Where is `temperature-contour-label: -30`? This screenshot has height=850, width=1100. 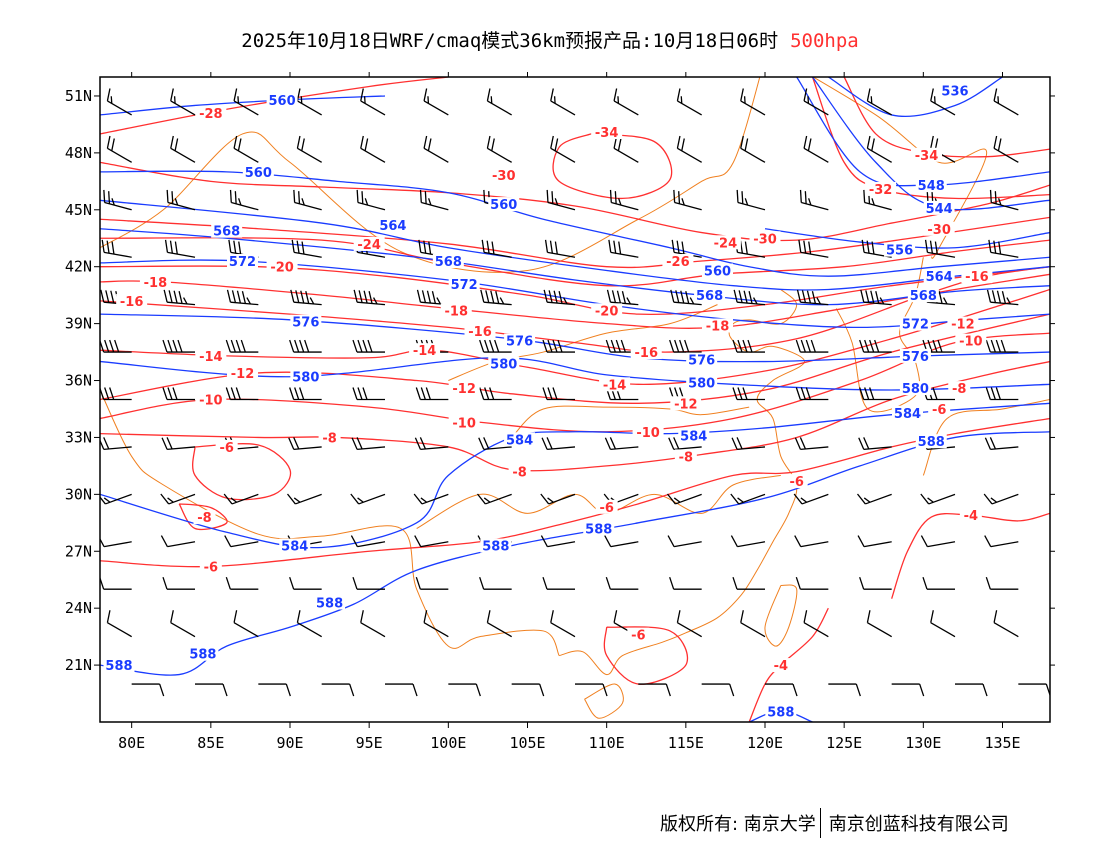
temperature-contour-label: -30 is located at coordinates (765, 239).